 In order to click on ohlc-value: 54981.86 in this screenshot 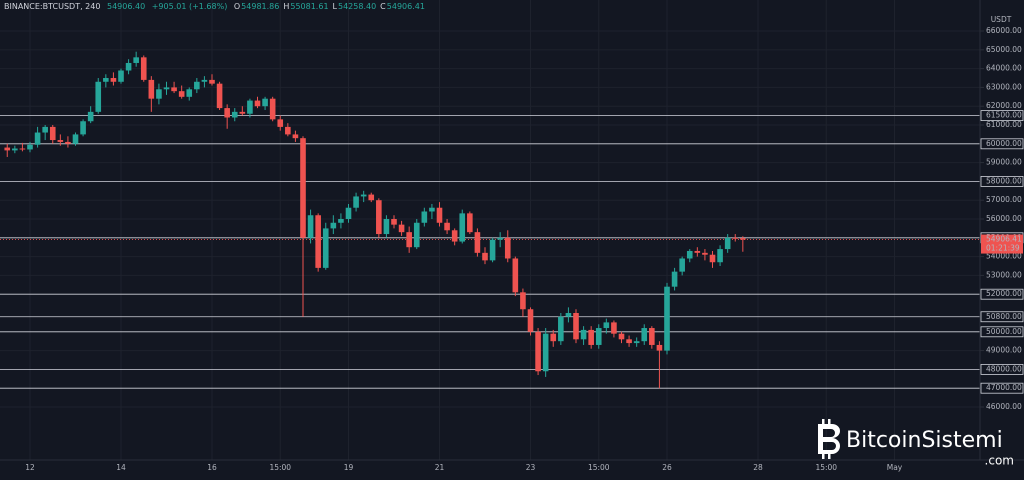, I will do `click(260, 6)`.